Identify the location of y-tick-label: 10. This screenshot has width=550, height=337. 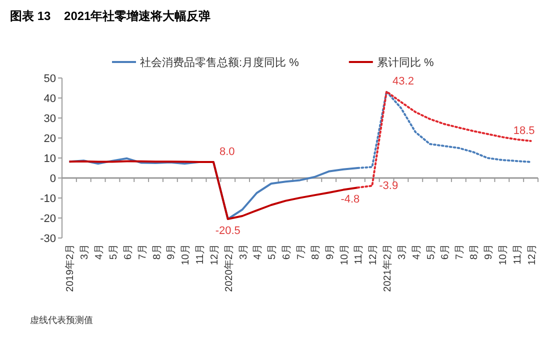
(50, 159).